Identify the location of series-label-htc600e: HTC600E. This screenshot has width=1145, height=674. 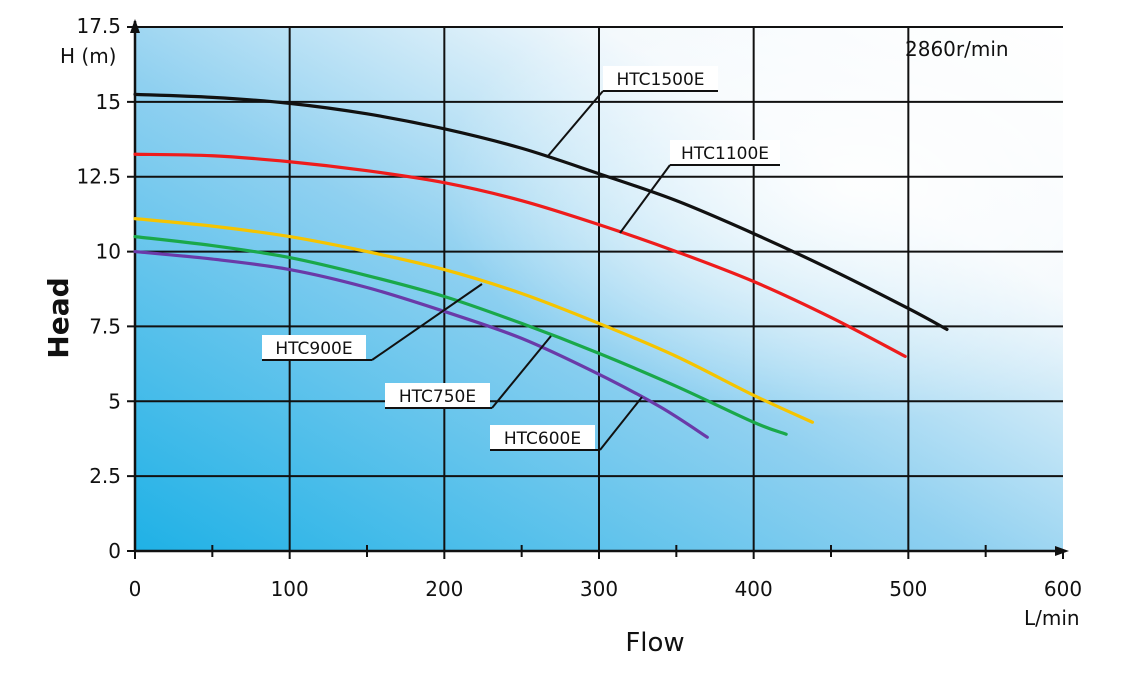
(566, 423).